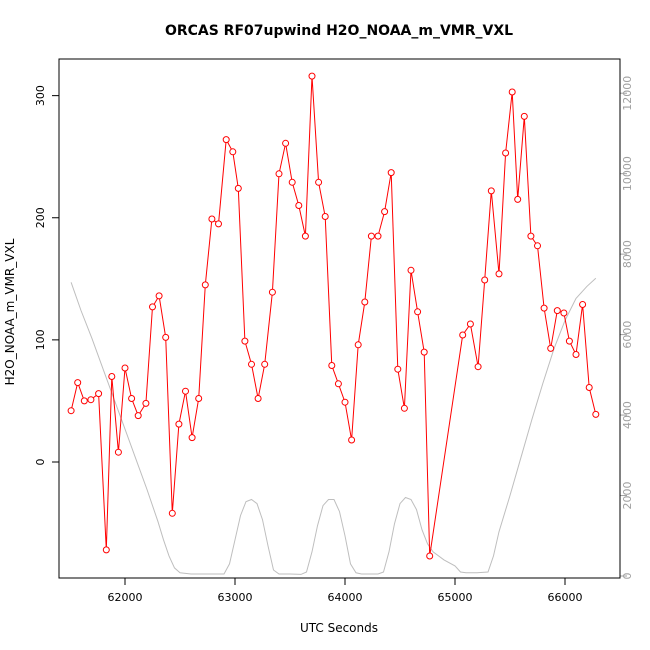 The image size is (650, 650). What do you see at coordinates (235, 597) in the screenshot?
I see `x-tick-label: 63000` at bounding box center [235, 597].